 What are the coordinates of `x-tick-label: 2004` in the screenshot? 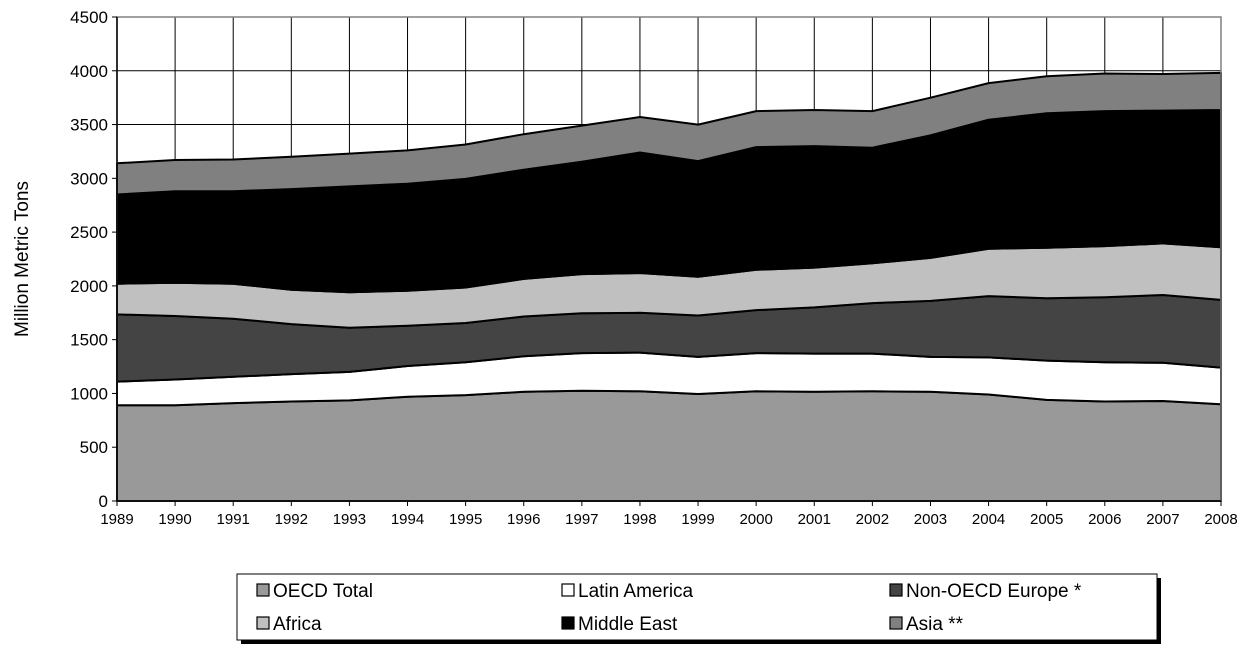 It's located at (988, 519).